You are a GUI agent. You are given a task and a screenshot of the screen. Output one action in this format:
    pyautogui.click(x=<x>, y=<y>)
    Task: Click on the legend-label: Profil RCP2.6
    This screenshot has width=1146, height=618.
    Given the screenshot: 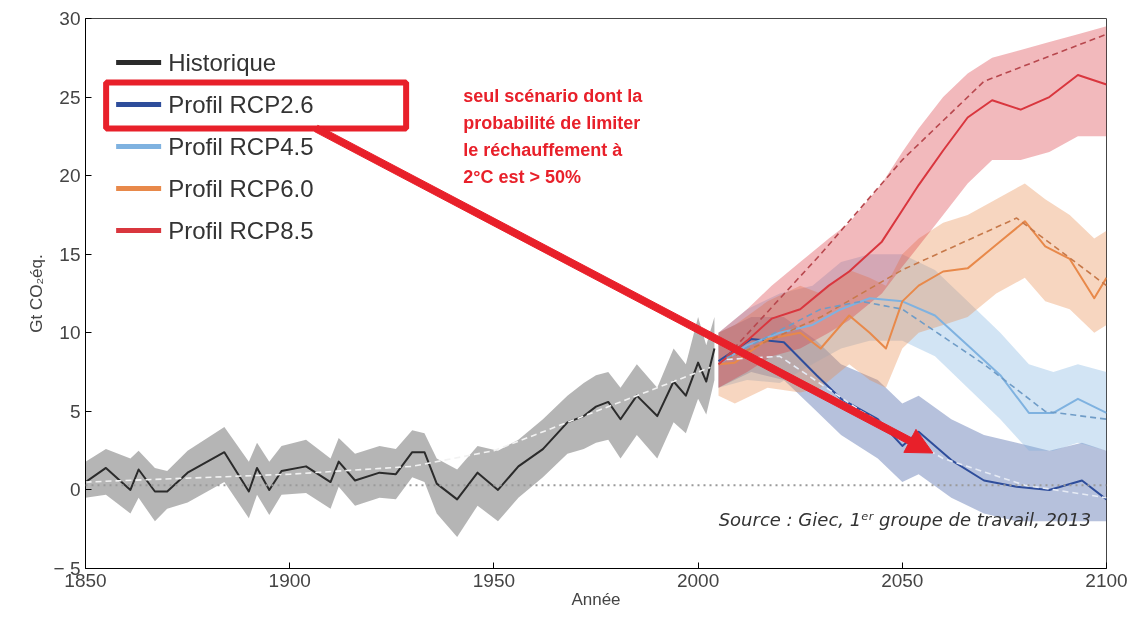 What is the action you would take?
    pyautogui.click(x=241, y=104)
    